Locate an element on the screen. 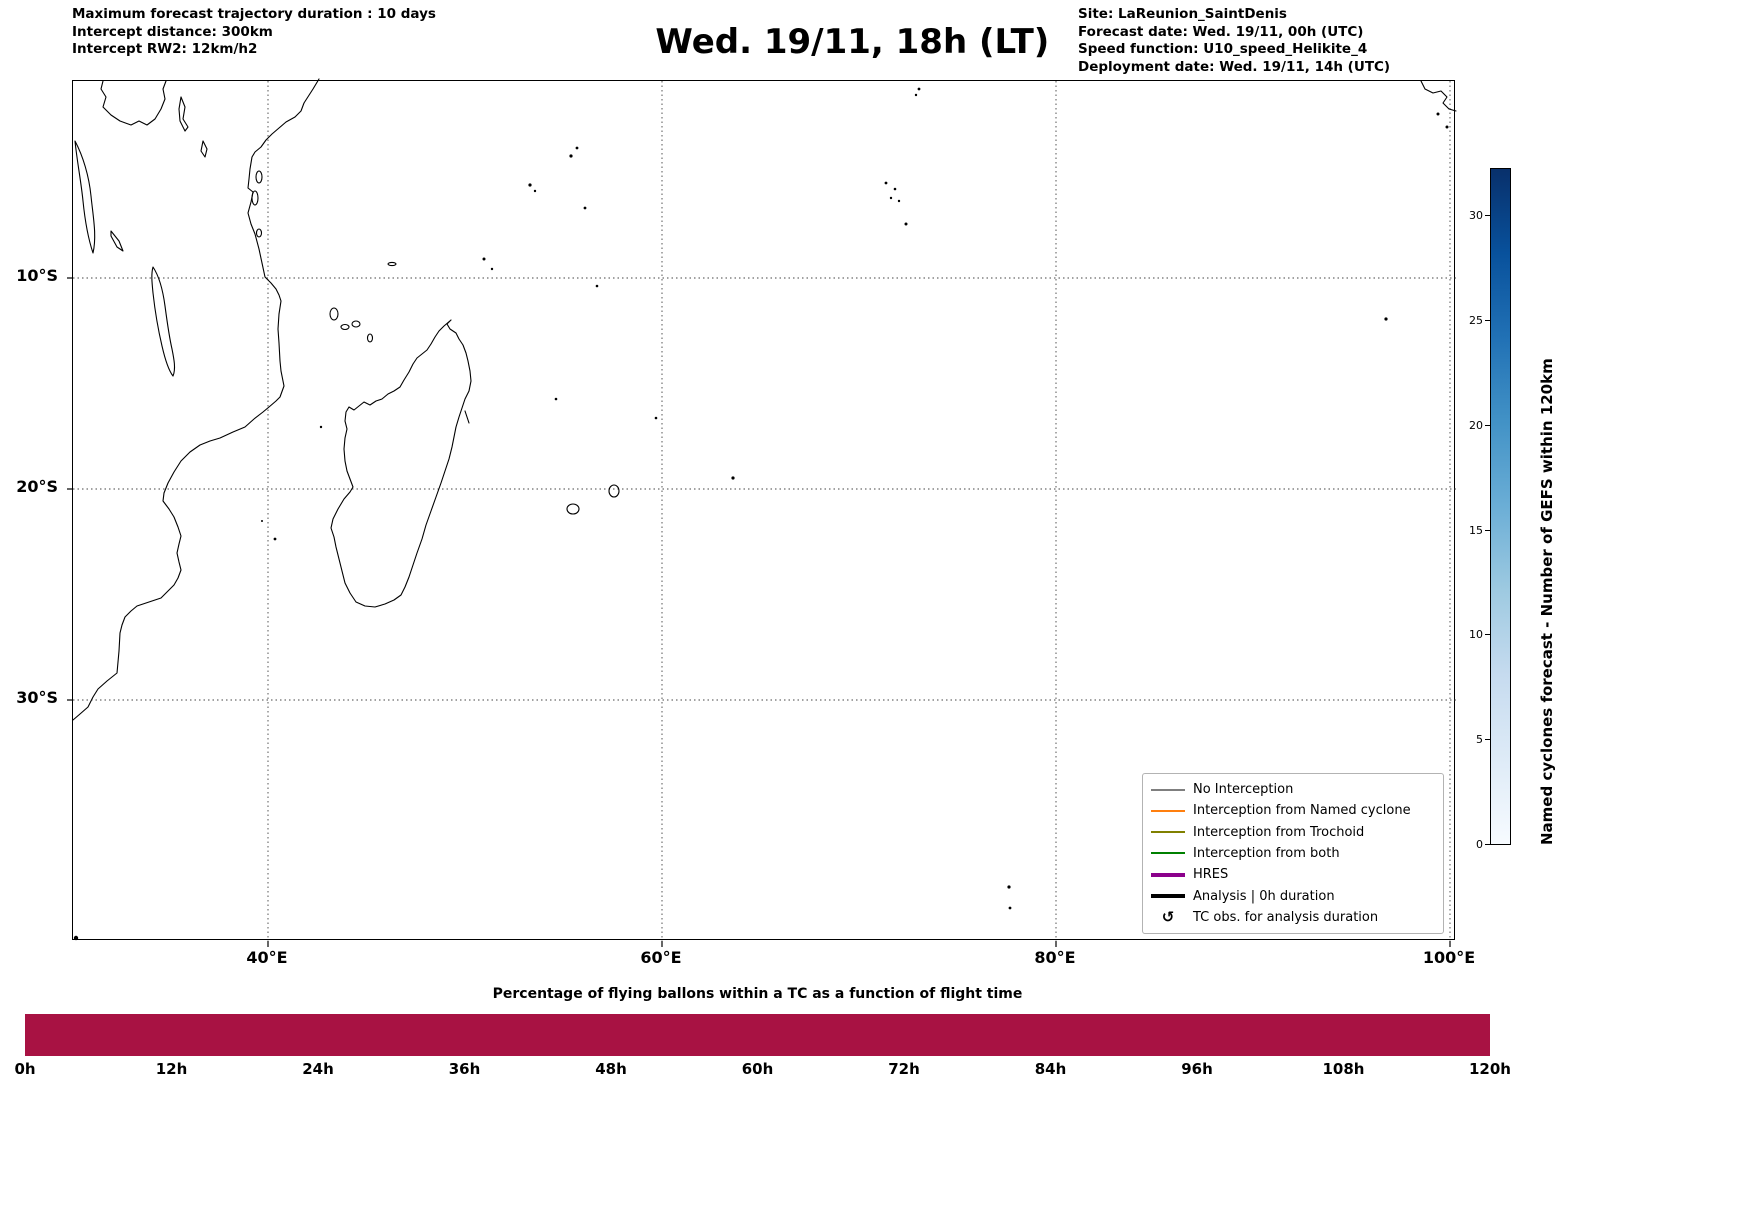 This screenshot has width=1752, height=1213. bc-tick-60h: 60h is located at coordinates (757, 1069).